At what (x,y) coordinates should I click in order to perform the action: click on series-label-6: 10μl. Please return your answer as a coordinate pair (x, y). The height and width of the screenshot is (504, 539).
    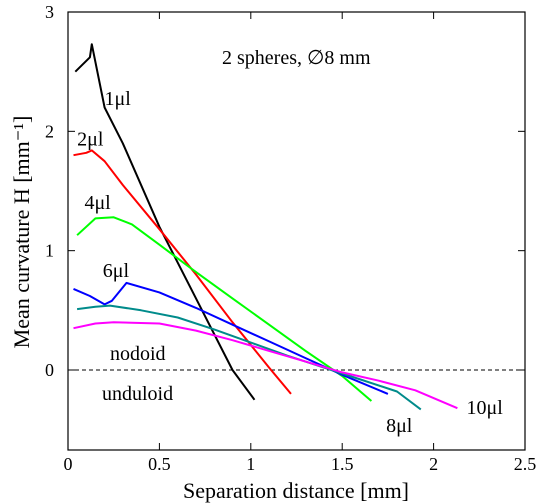
    Looking at the image, I should click on (485, 408).